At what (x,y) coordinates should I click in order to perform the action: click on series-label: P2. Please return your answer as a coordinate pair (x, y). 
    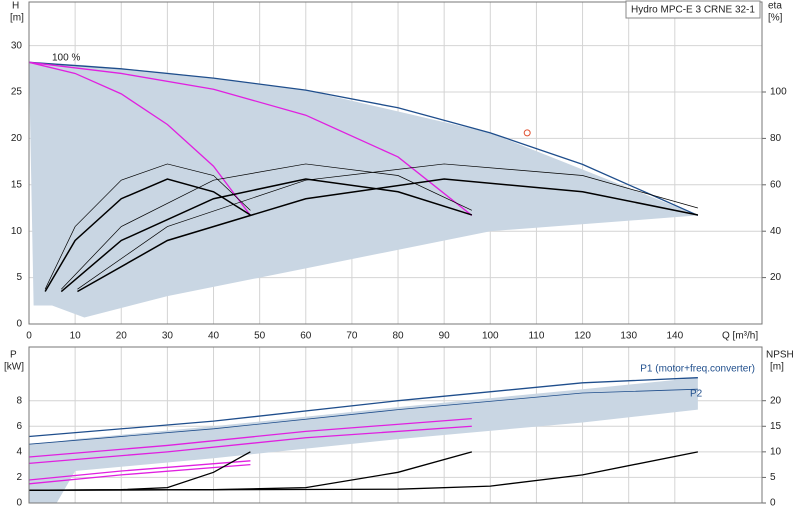
    Looking at the image, I should click on (696, 394).